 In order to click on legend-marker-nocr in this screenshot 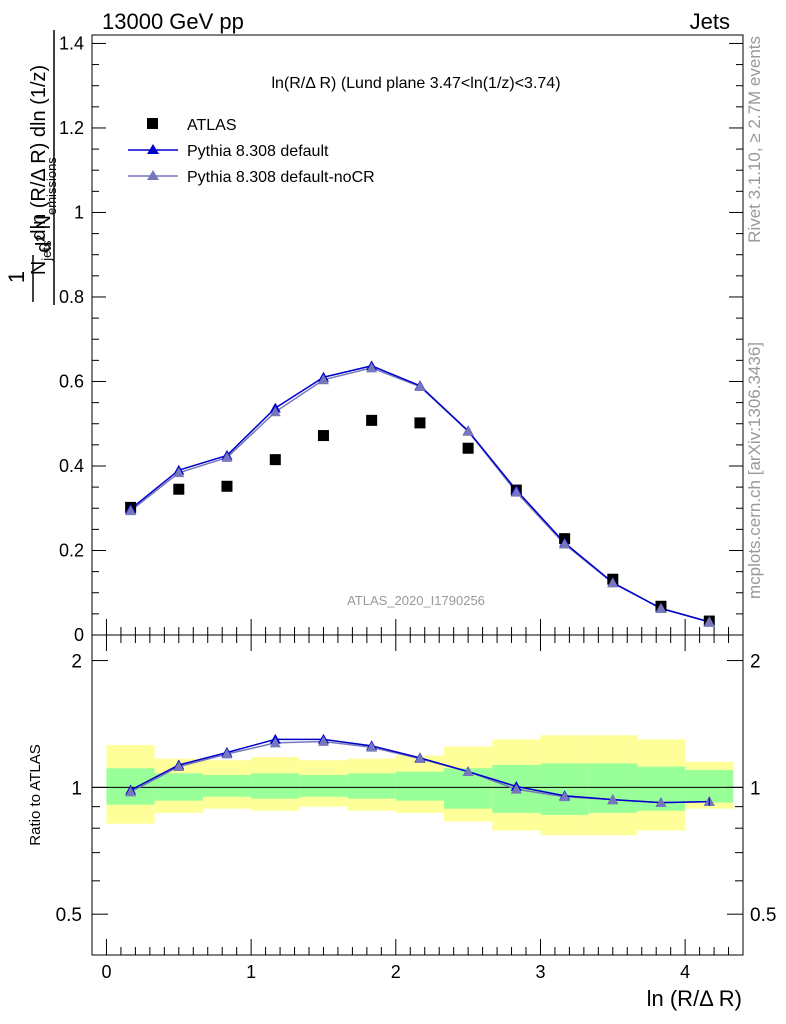, I will do `click(153, 175)`.